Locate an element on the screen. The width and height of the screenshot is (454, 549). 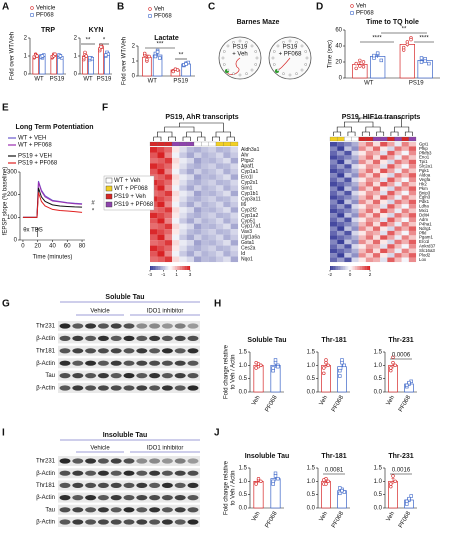
legend-label: PS19 + VEH is located at coordinates (35, 157).